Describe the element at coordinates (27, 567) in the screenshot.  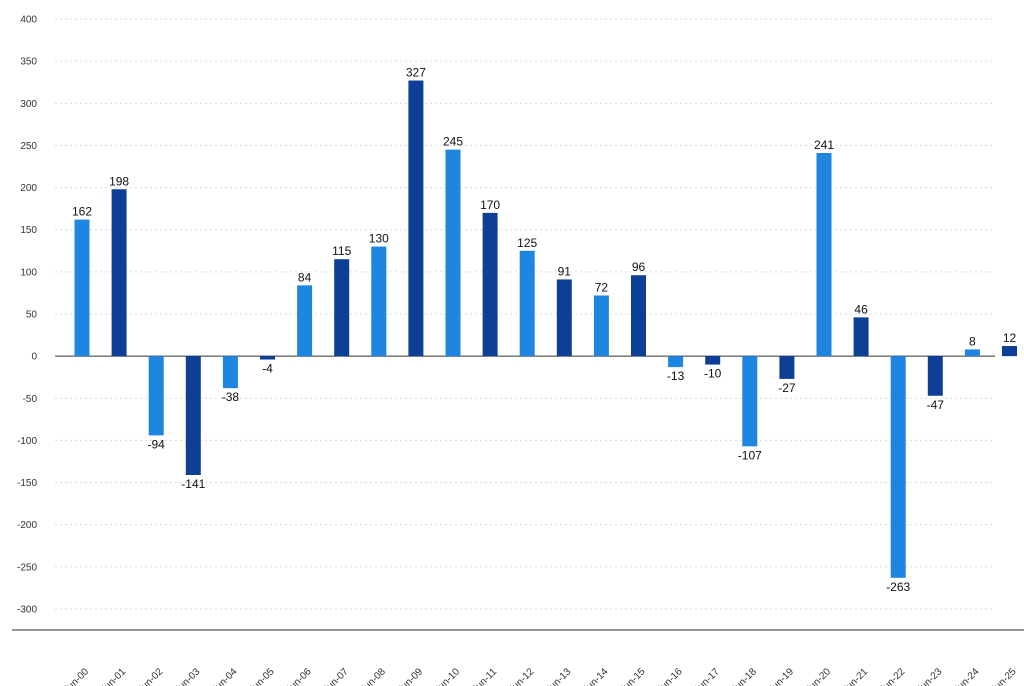
I see `y-tick-label: -250` at that location.